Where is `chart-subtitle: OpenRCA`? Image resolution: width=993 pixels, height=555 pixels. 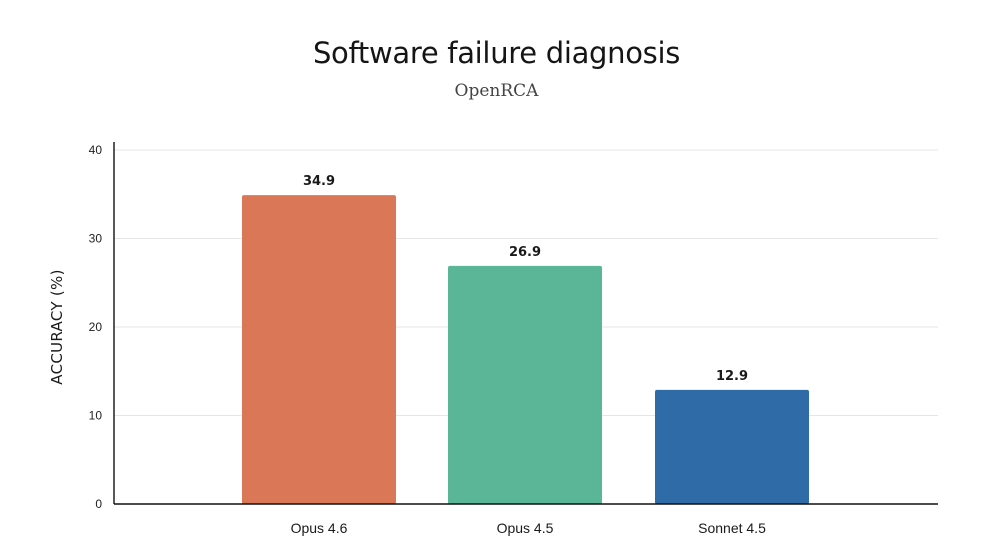 chart-subtitle: OpenRCA is located at coordinates (496, 91).